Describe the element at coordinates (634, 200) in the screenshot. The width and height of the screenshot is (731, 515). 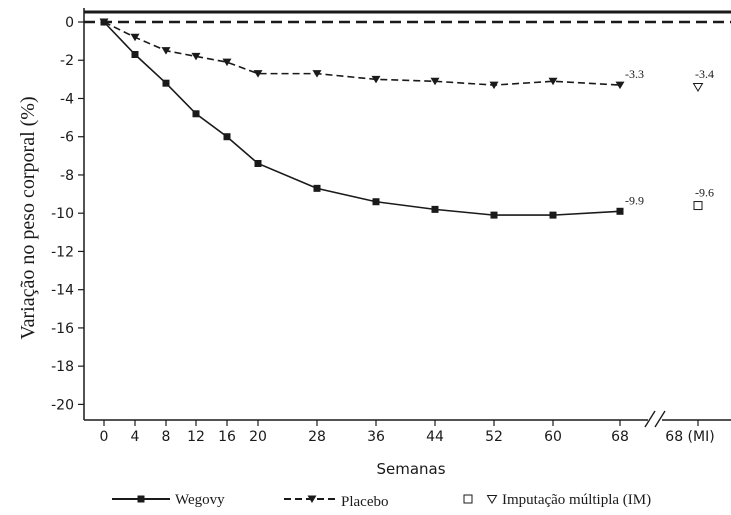
I see `end-value-label: -9.9` at that location.